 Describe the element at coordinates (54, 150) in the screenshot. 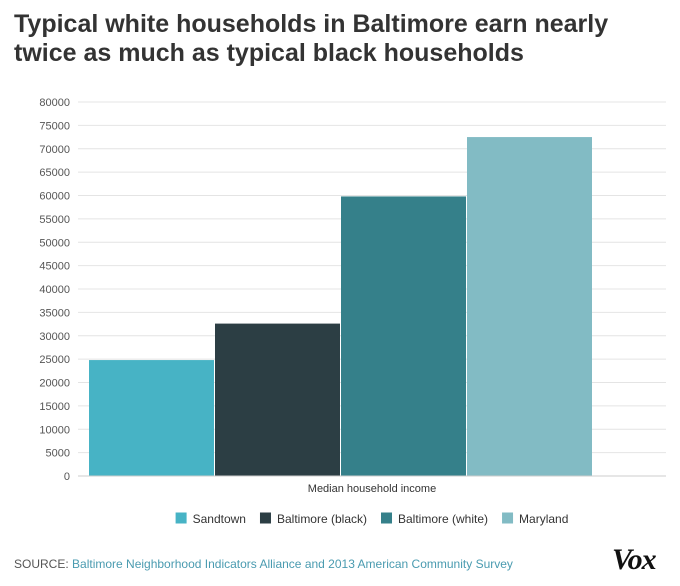

I see `y-tick-label: 70000` at that location.